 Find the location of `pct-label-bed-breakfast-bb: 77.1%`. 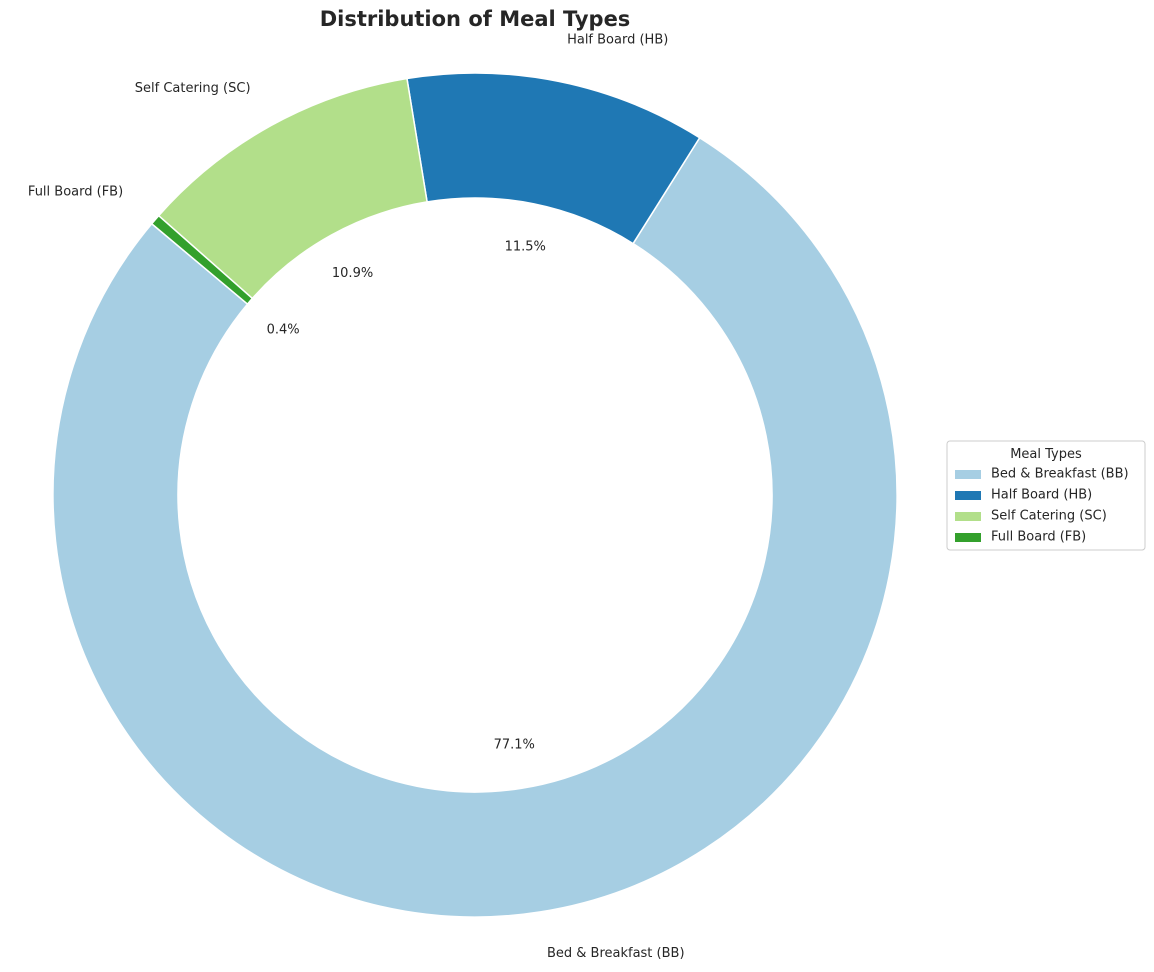

pct-label-bed-breakfast-bb: 77.1% is located at coordinates (514, 745).